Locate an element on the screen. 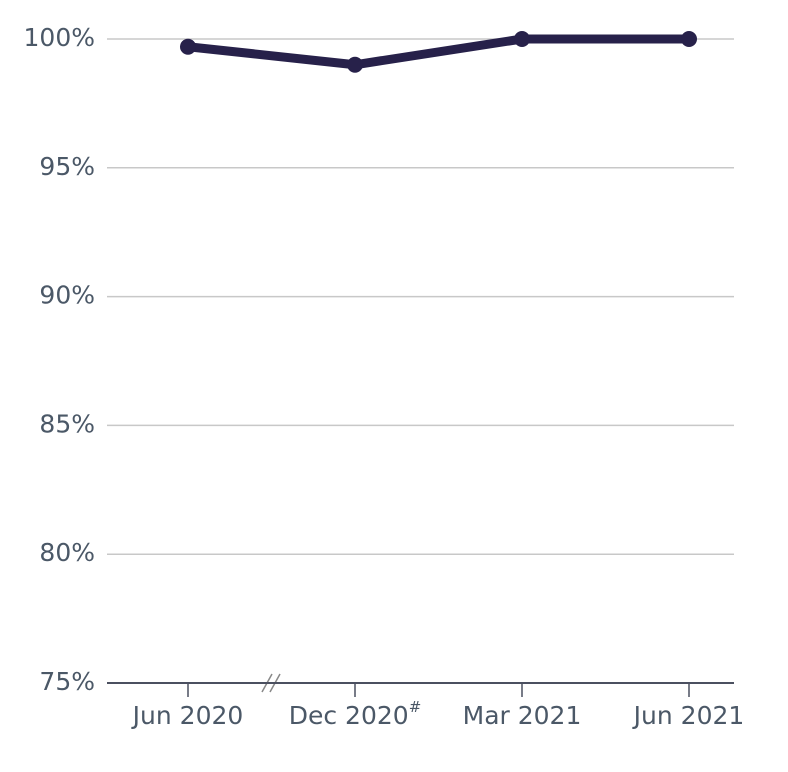 The width and height of the screenshot is (788, 772). category-label: Jun 2020 is located at coordinates (187, 715).